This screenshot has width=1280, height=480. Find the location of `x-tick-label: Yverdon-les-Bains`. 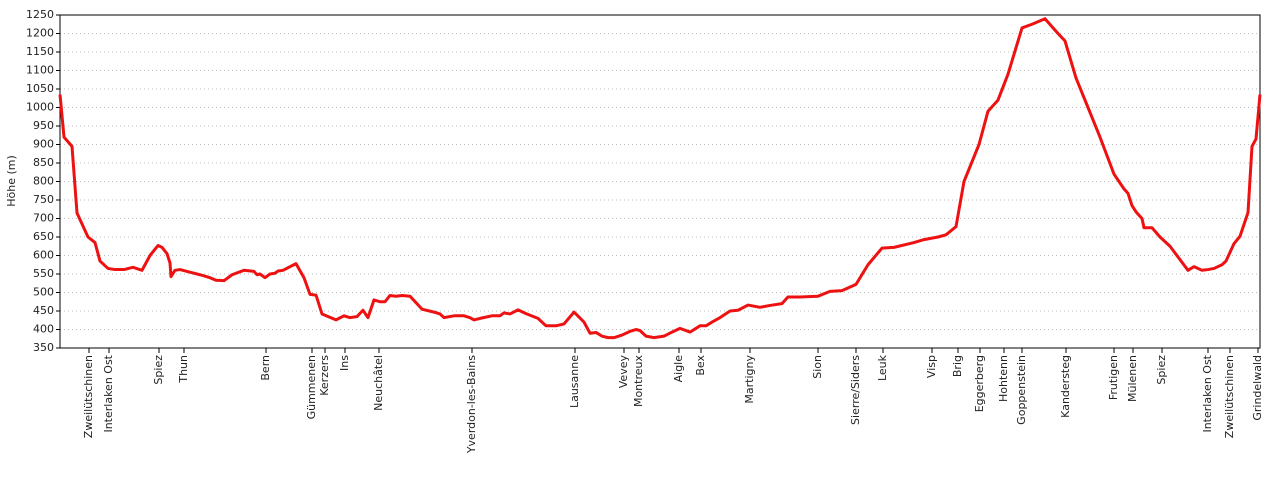

x-tick-label: Yverdon-les-Bains is located at coordinates (471, 404).